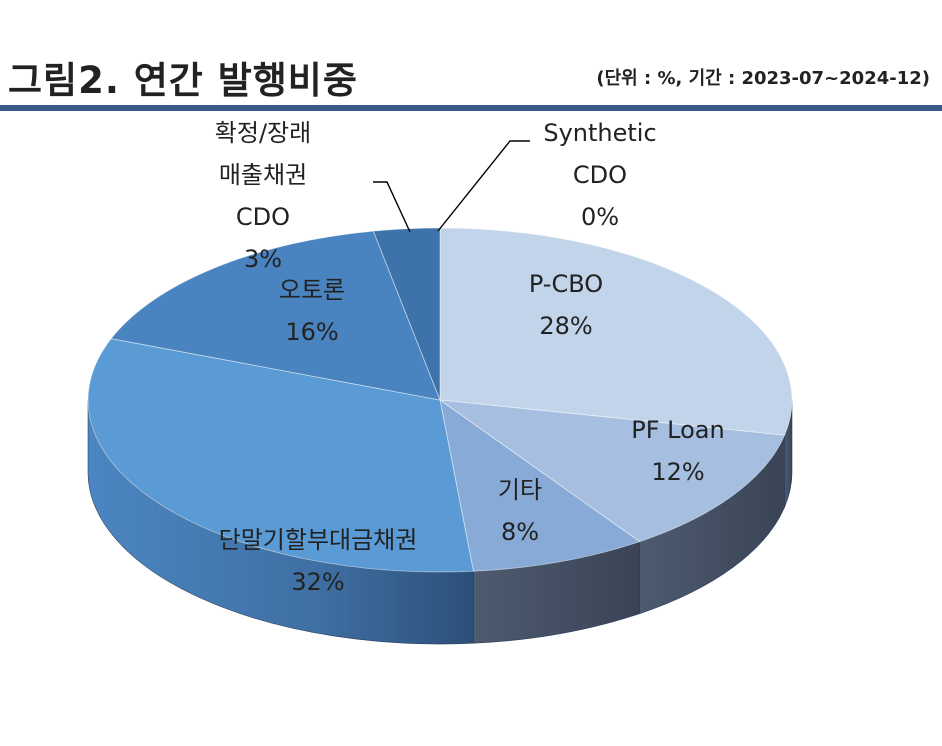 The image size is (942, 746). What do you see at coordinates (311, 332) in the screenshot?
I see `value-label-오토론: 16%` at bounding box center [311, 332].